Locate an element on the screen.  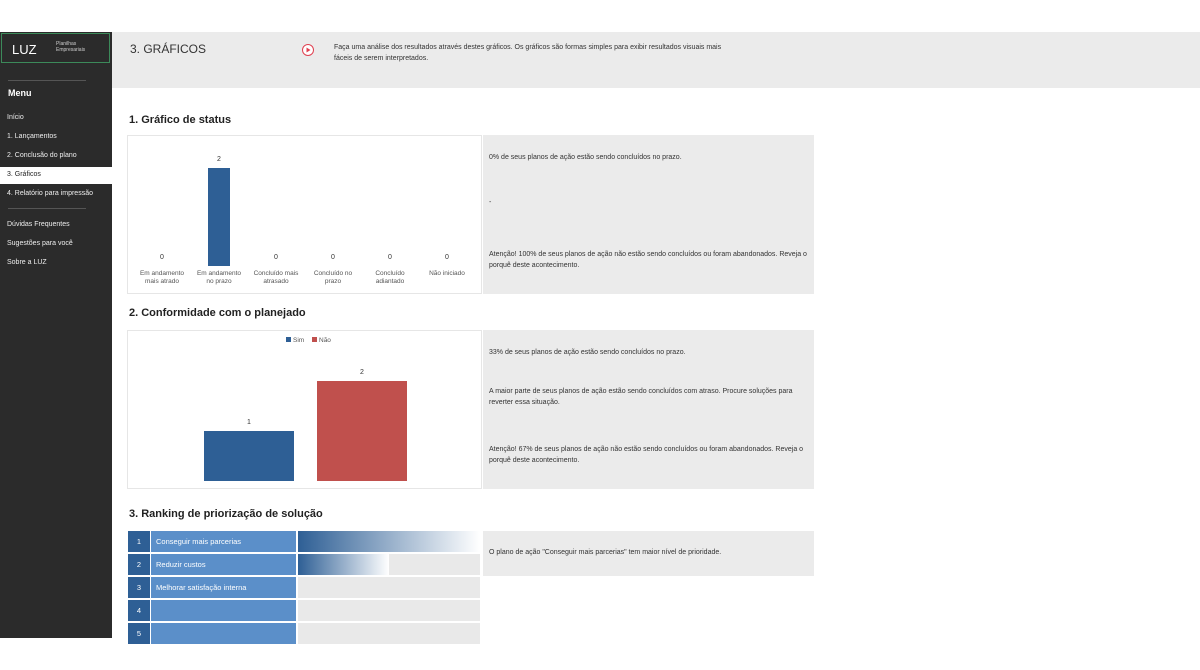
page-title: 3. GRÁFICOS is located at coordinates (168, 49).